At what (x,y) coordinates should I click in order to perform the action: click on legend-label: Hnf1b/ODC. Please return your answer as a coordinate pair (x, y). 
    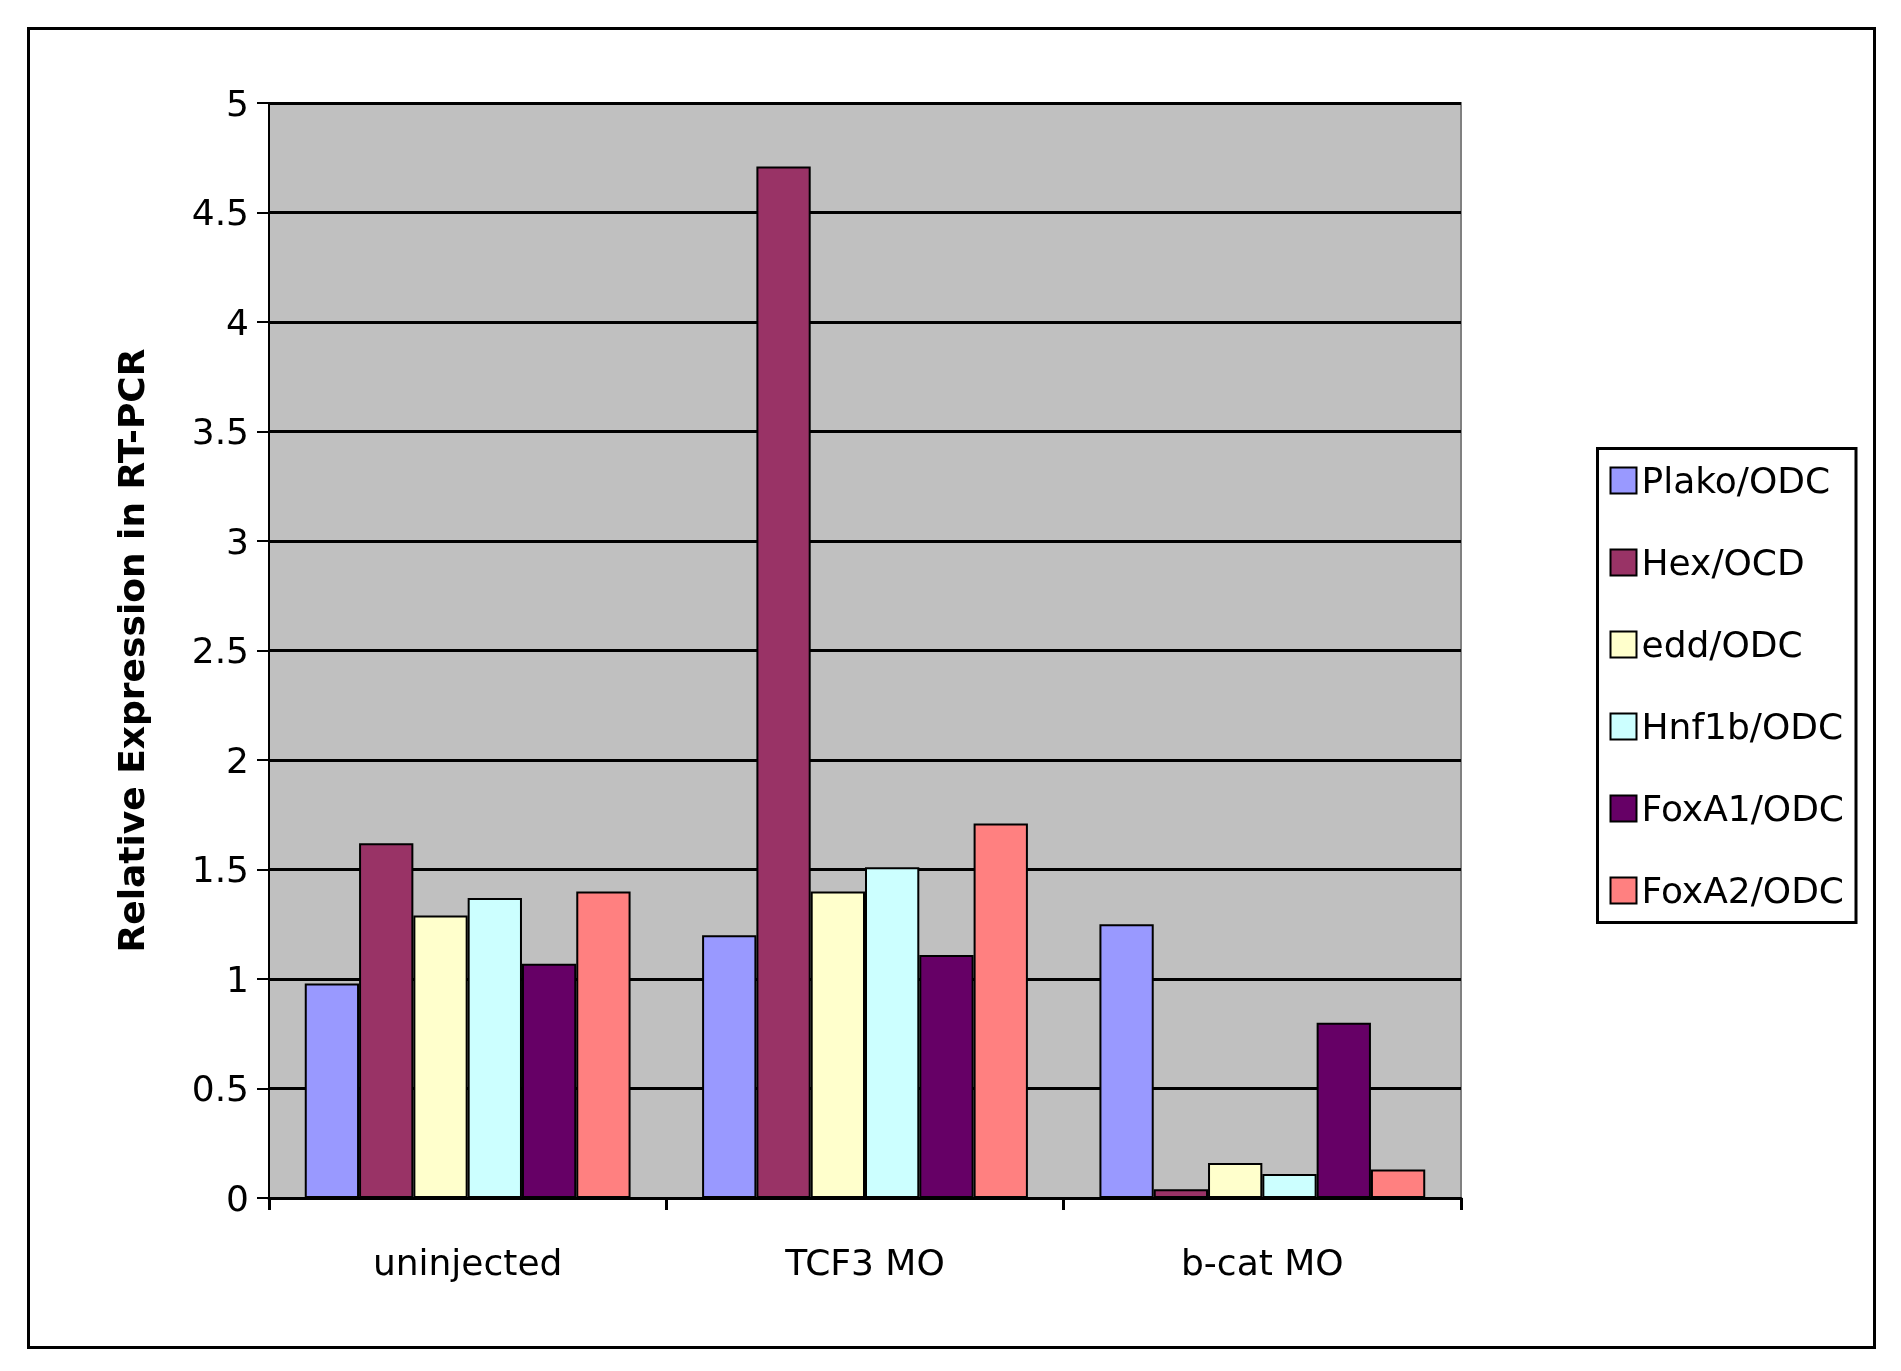
    Looking at the image, I should click on (1742, 726).